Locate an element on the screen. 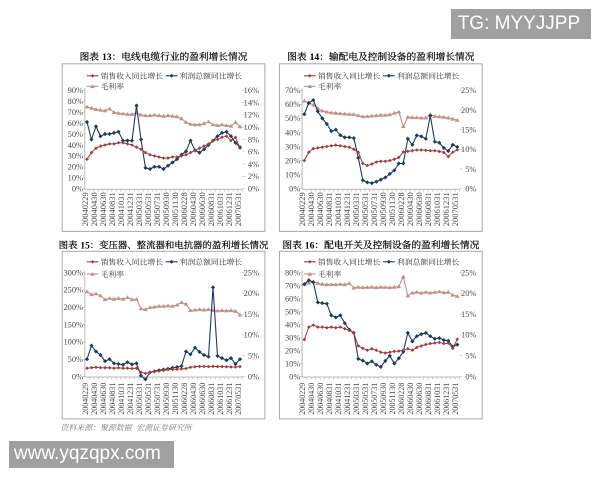 The height and width of the screenshot is (480, 600). svg-text: 250% is located at coordinates (73, 290).